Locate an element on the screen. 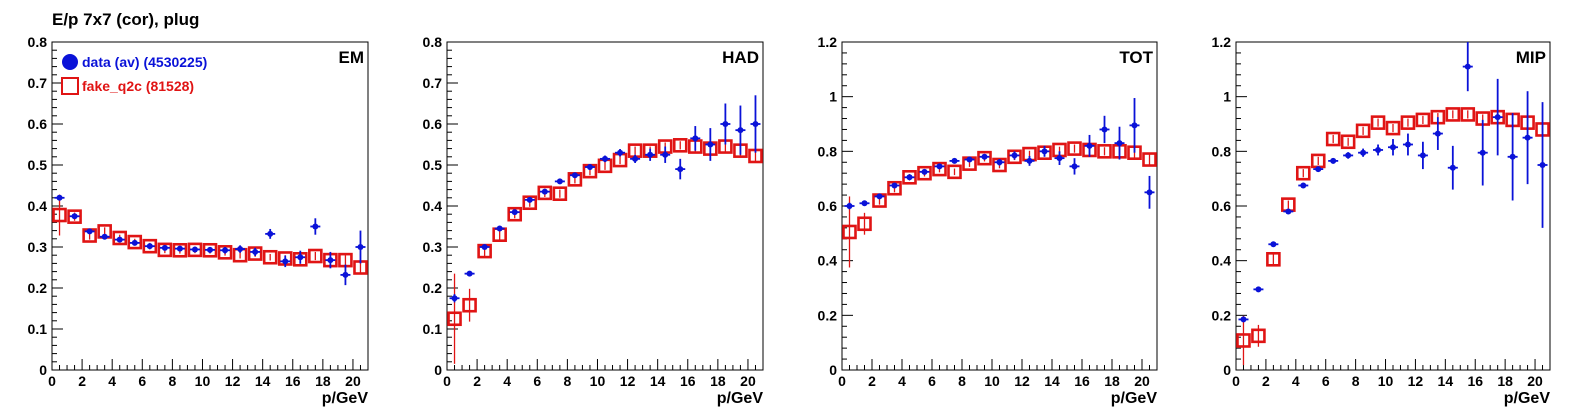  y-tick-label: 1.2 is located at coordinates (828, 42).